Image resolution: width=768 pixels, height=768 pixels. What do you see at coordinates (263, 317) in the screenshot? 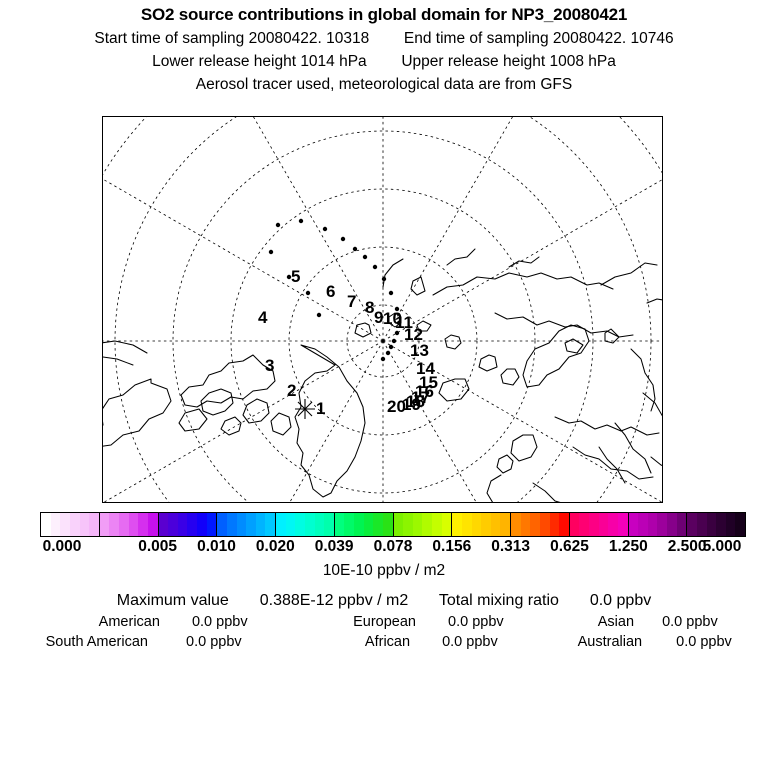
I see `trajectory-point-label-4: 4` at bounding box center [263, 317].